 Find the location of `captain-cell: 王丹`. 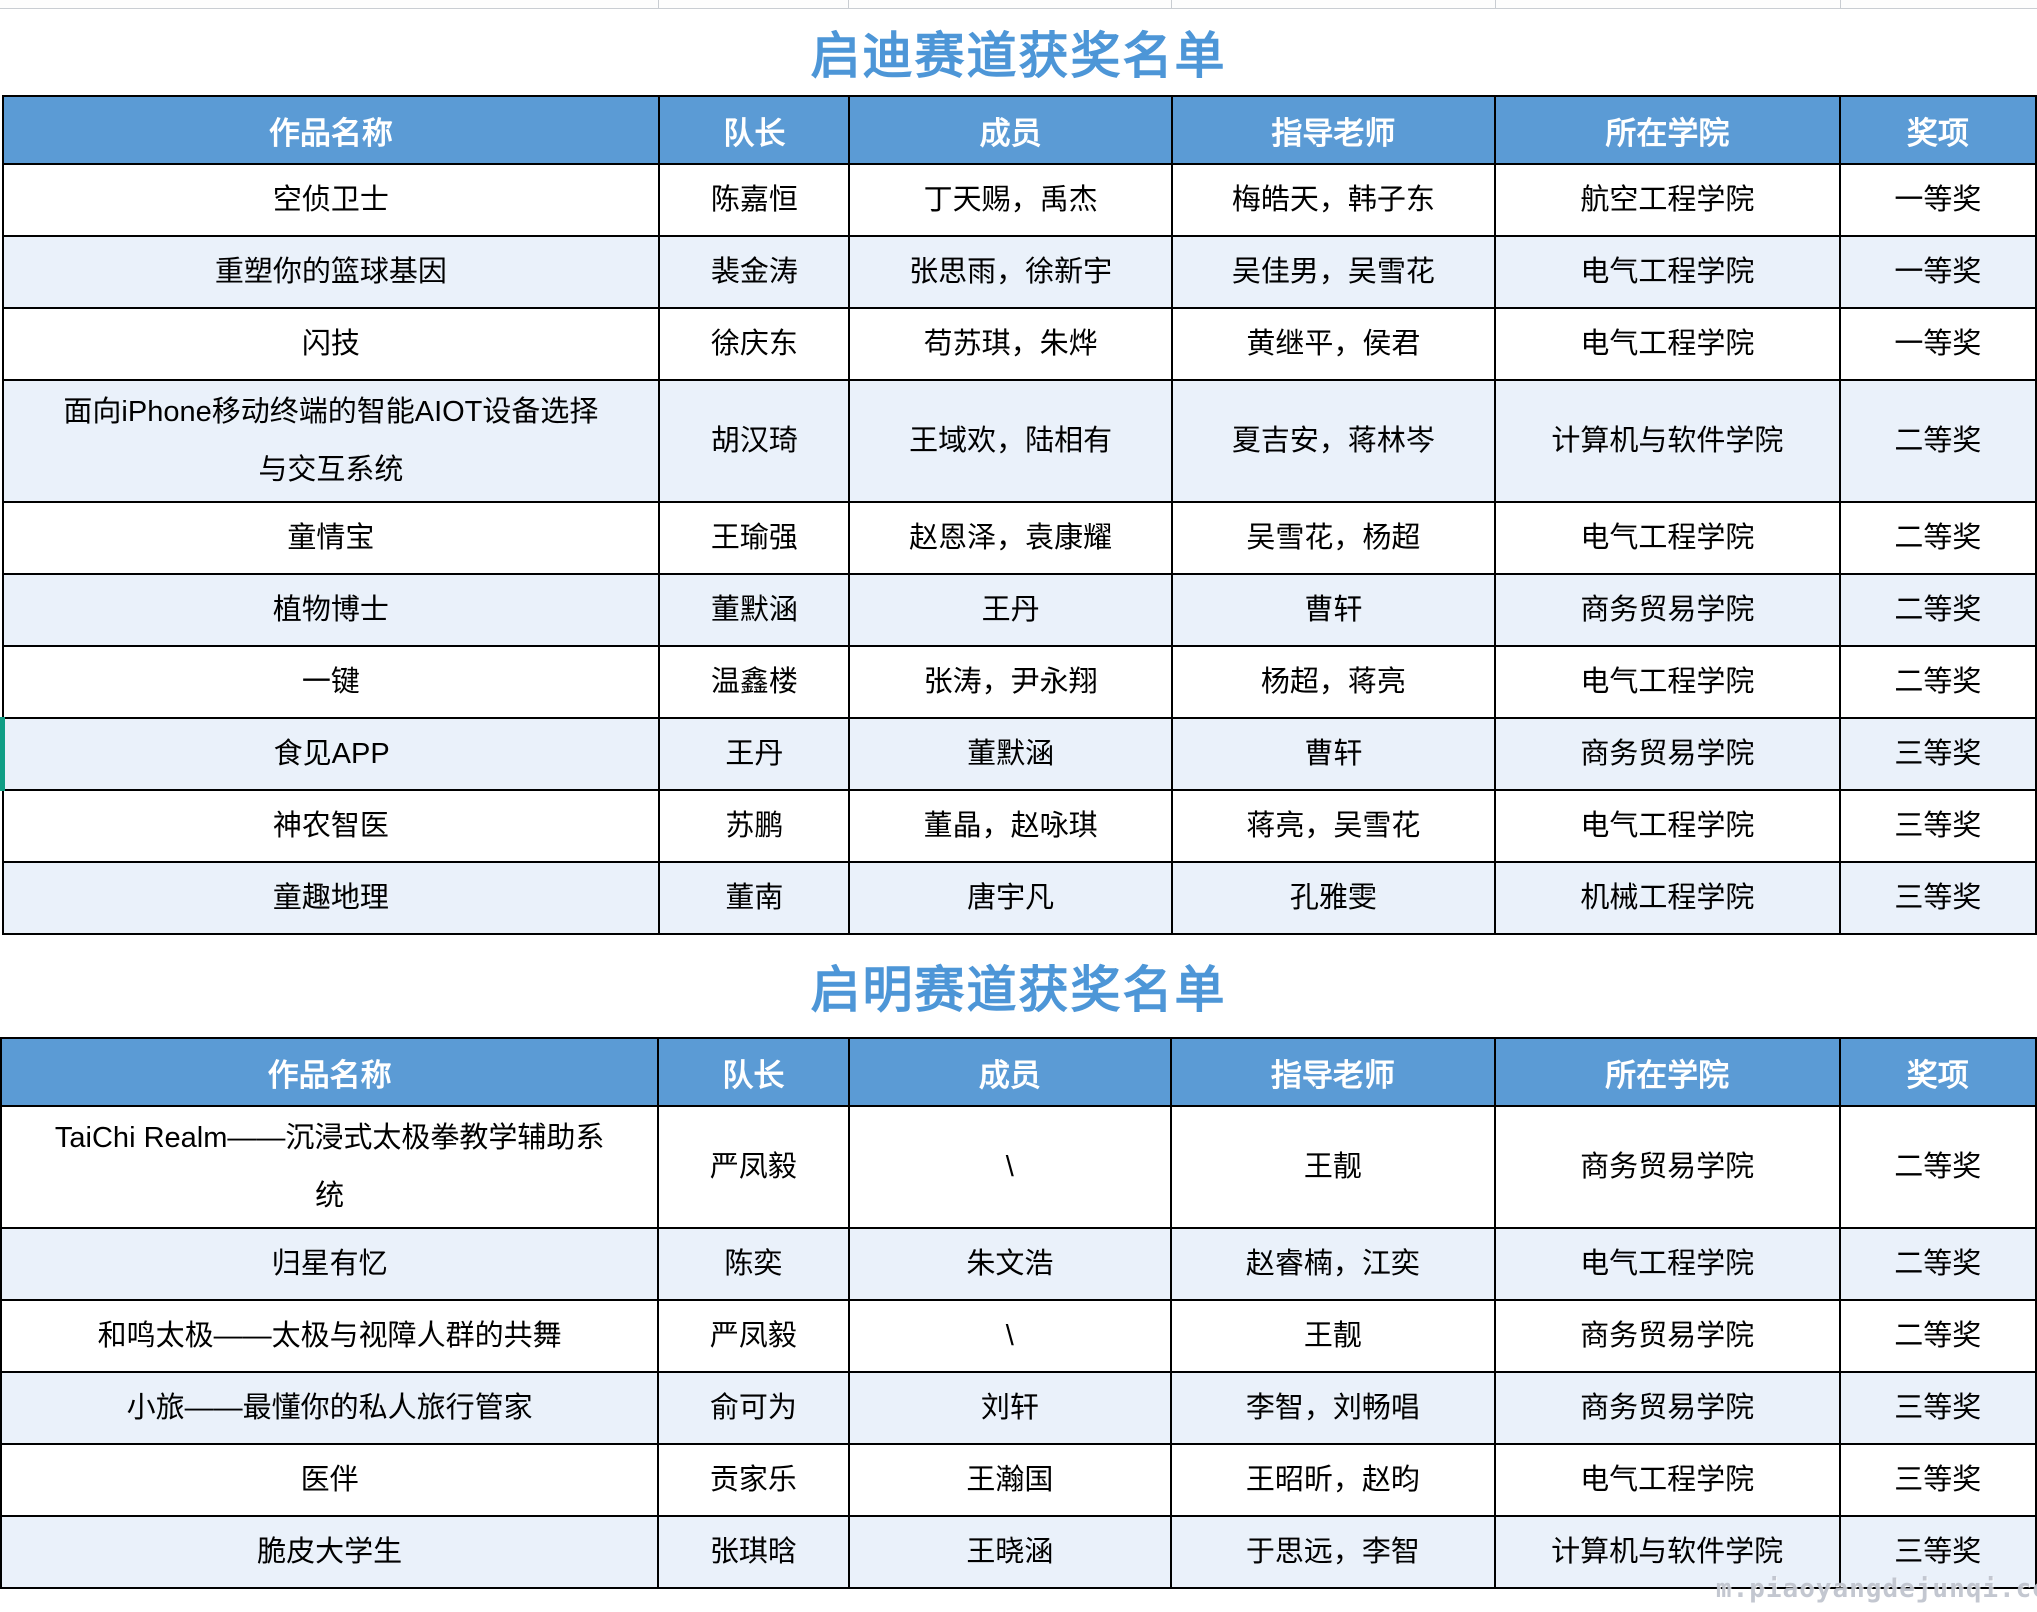

captain-cell: 王丹 is located at coordinates (754, 754).